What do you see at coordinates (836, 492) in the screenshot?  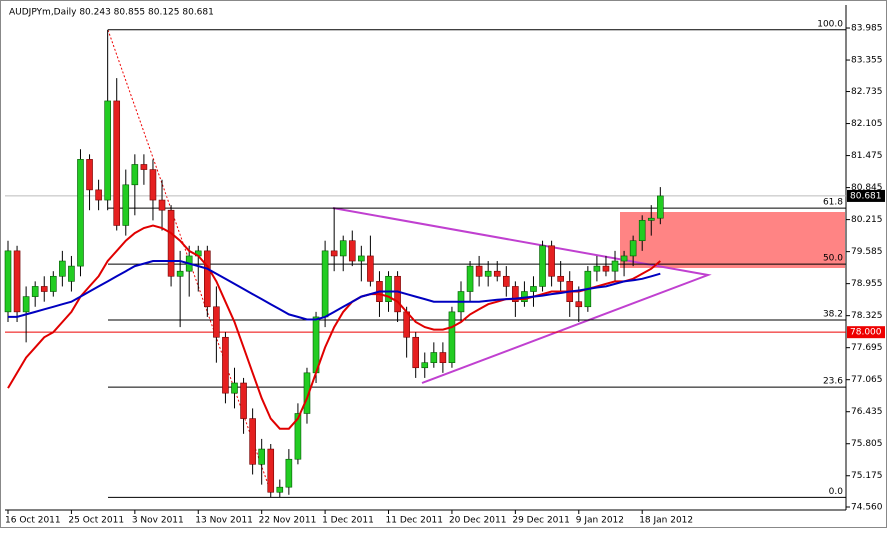 I see `fib-label: 0.0` at bounding box center [836, 492].